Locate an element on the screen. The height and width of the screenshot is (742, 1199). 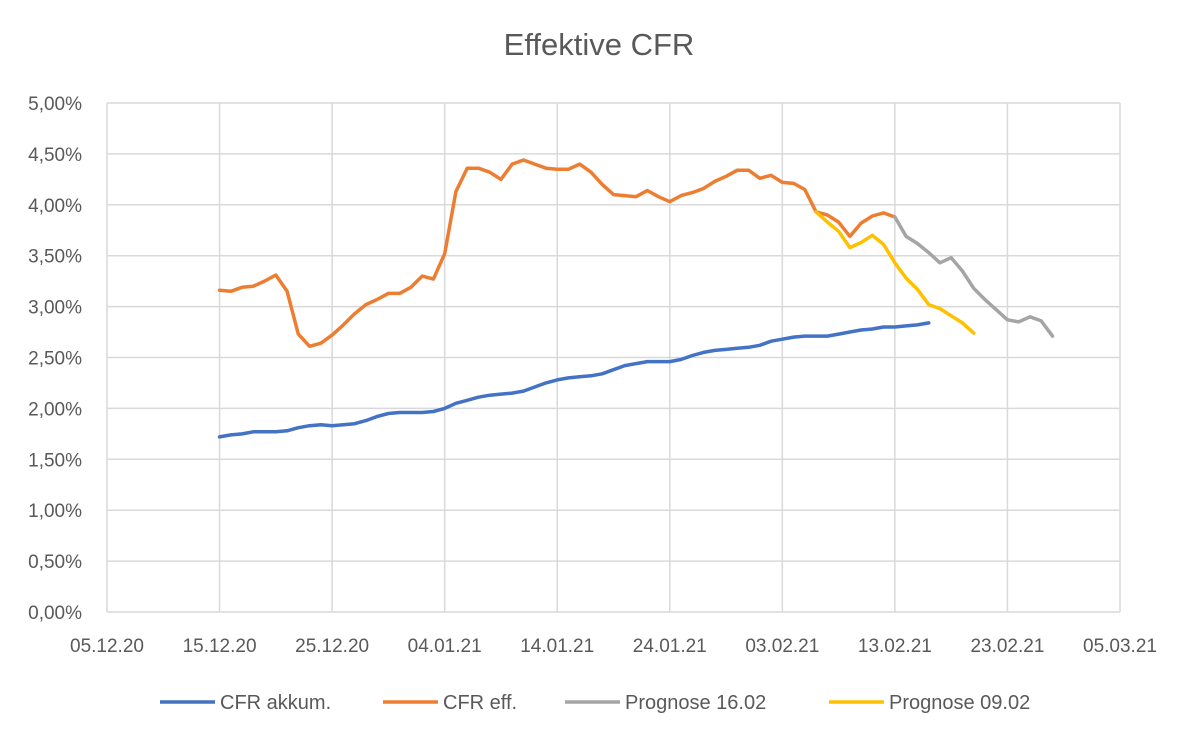
chart-title: Effektive CFR is located at coordinates (599, 44).